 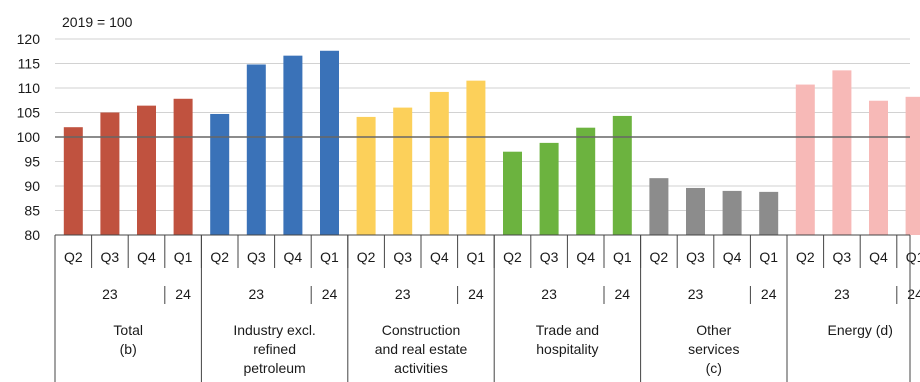 I want to click on category-label: Other, so click(x=713, y=330).